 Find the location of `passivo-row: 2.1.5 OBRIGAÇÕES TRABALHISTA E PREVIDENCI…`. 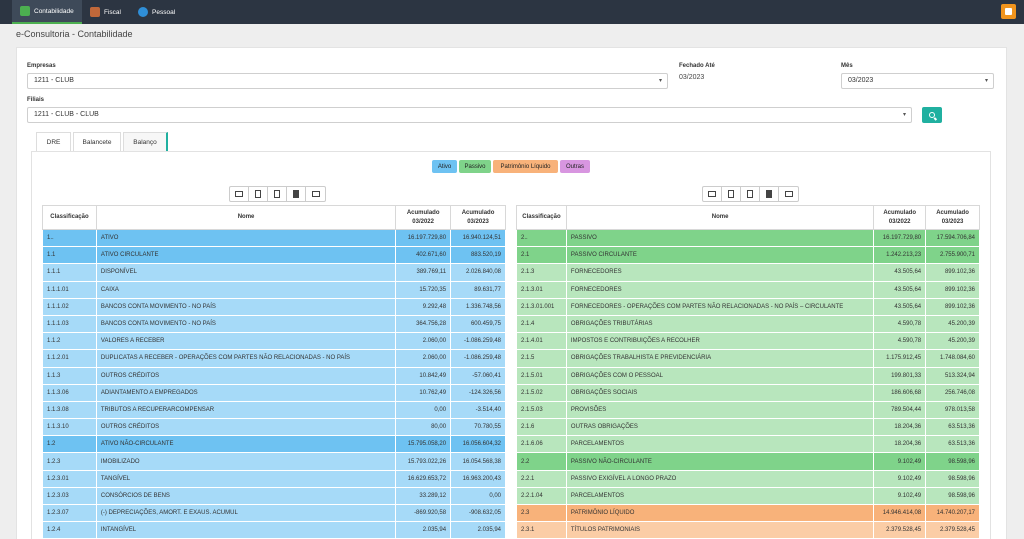

passivo-row: 2.1.5 OBRIGAÇÕES TRABALHISTA E PREVIDENCI… is located at coordinates (748, 358).